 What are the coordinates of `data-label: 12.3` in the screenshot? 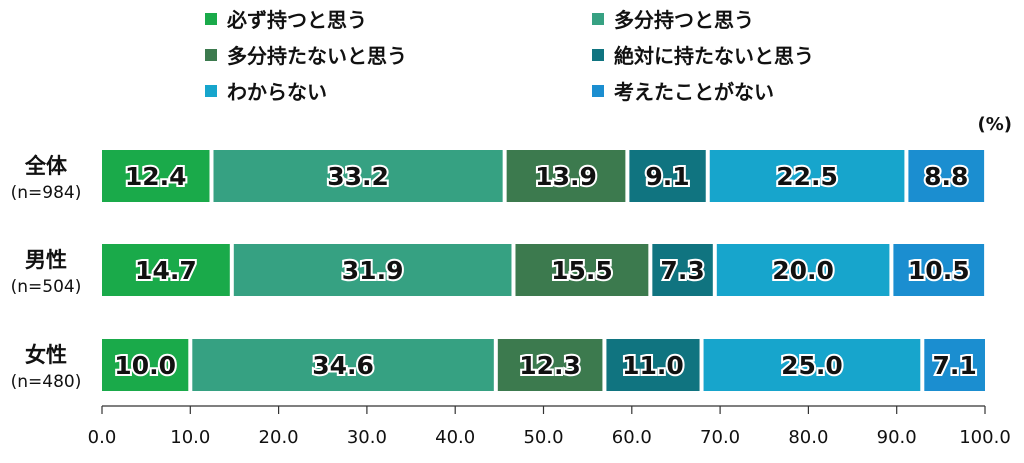 It's located at (550, 365).